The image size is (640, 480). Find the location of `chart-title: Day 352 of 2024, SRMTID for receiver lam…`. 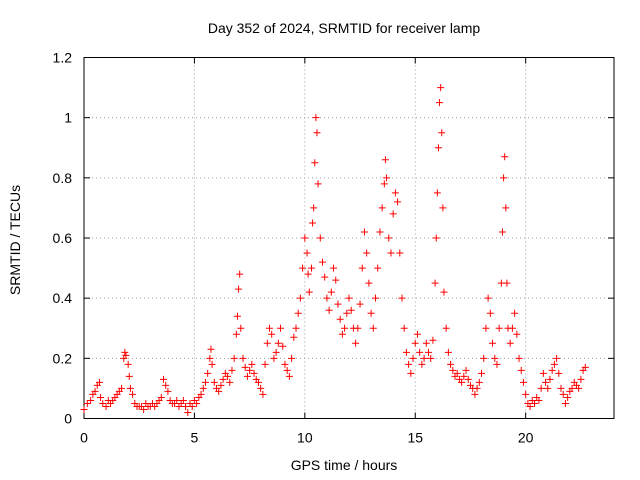

chart-title: Day 352 of 2024, SRMTID for receiver lam… is located at coordinates (344, 28).